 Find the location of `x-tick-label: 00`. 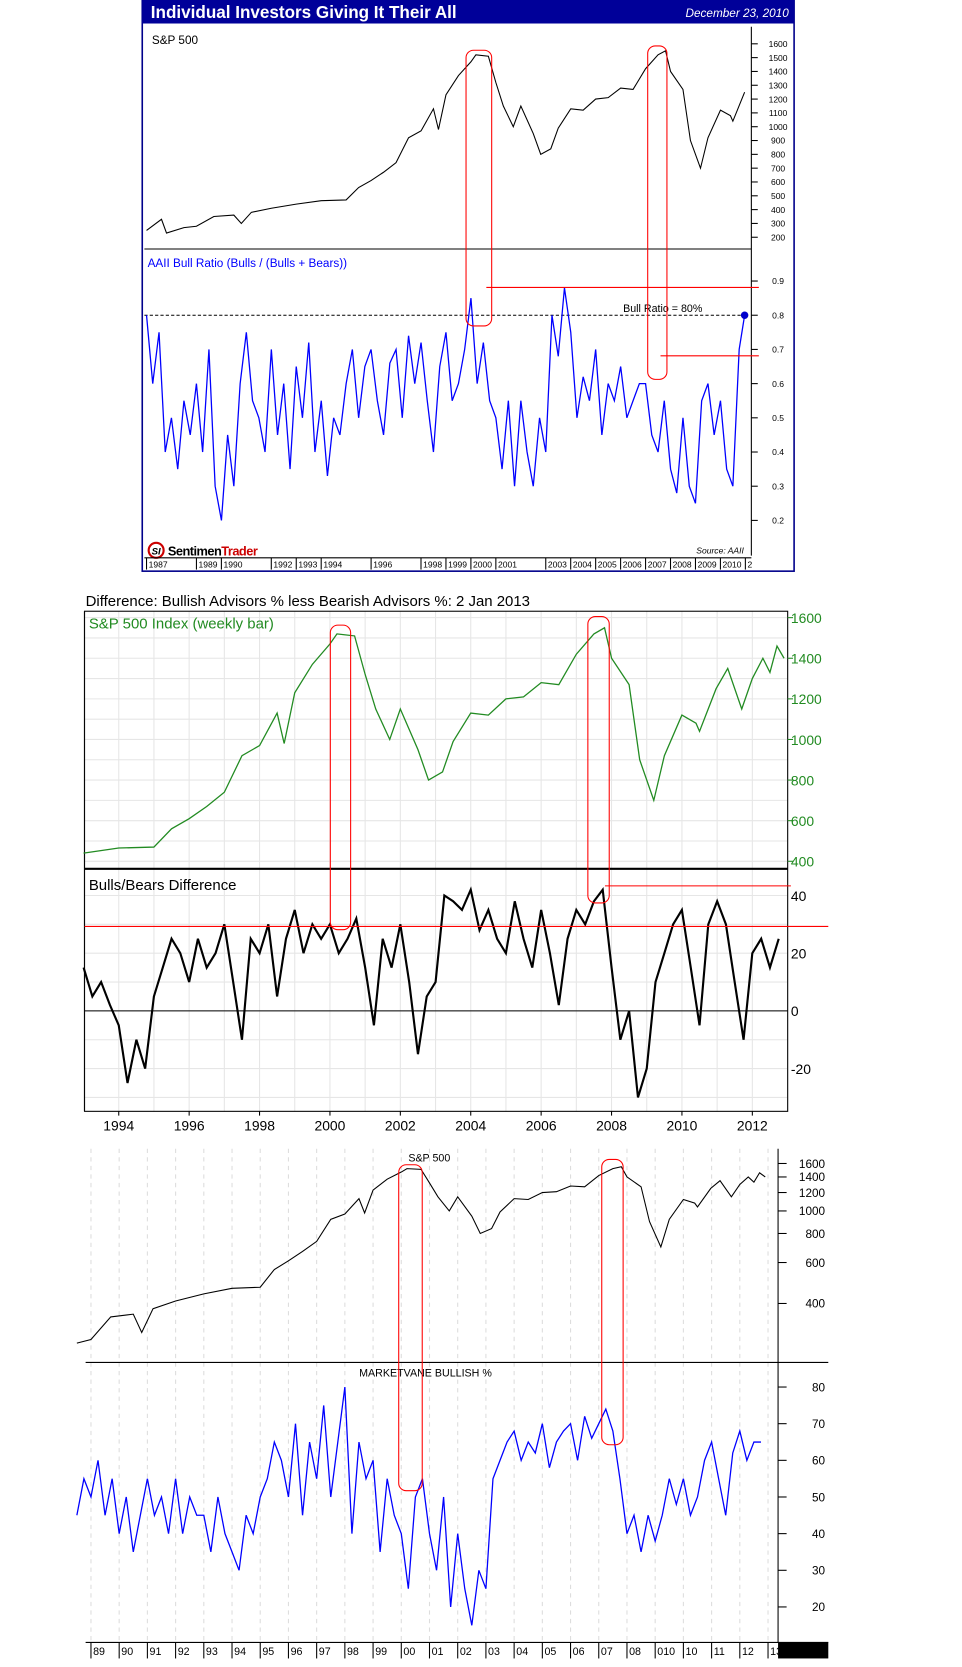

x-tick-label: 00 is located at coordinates (409, 1652).